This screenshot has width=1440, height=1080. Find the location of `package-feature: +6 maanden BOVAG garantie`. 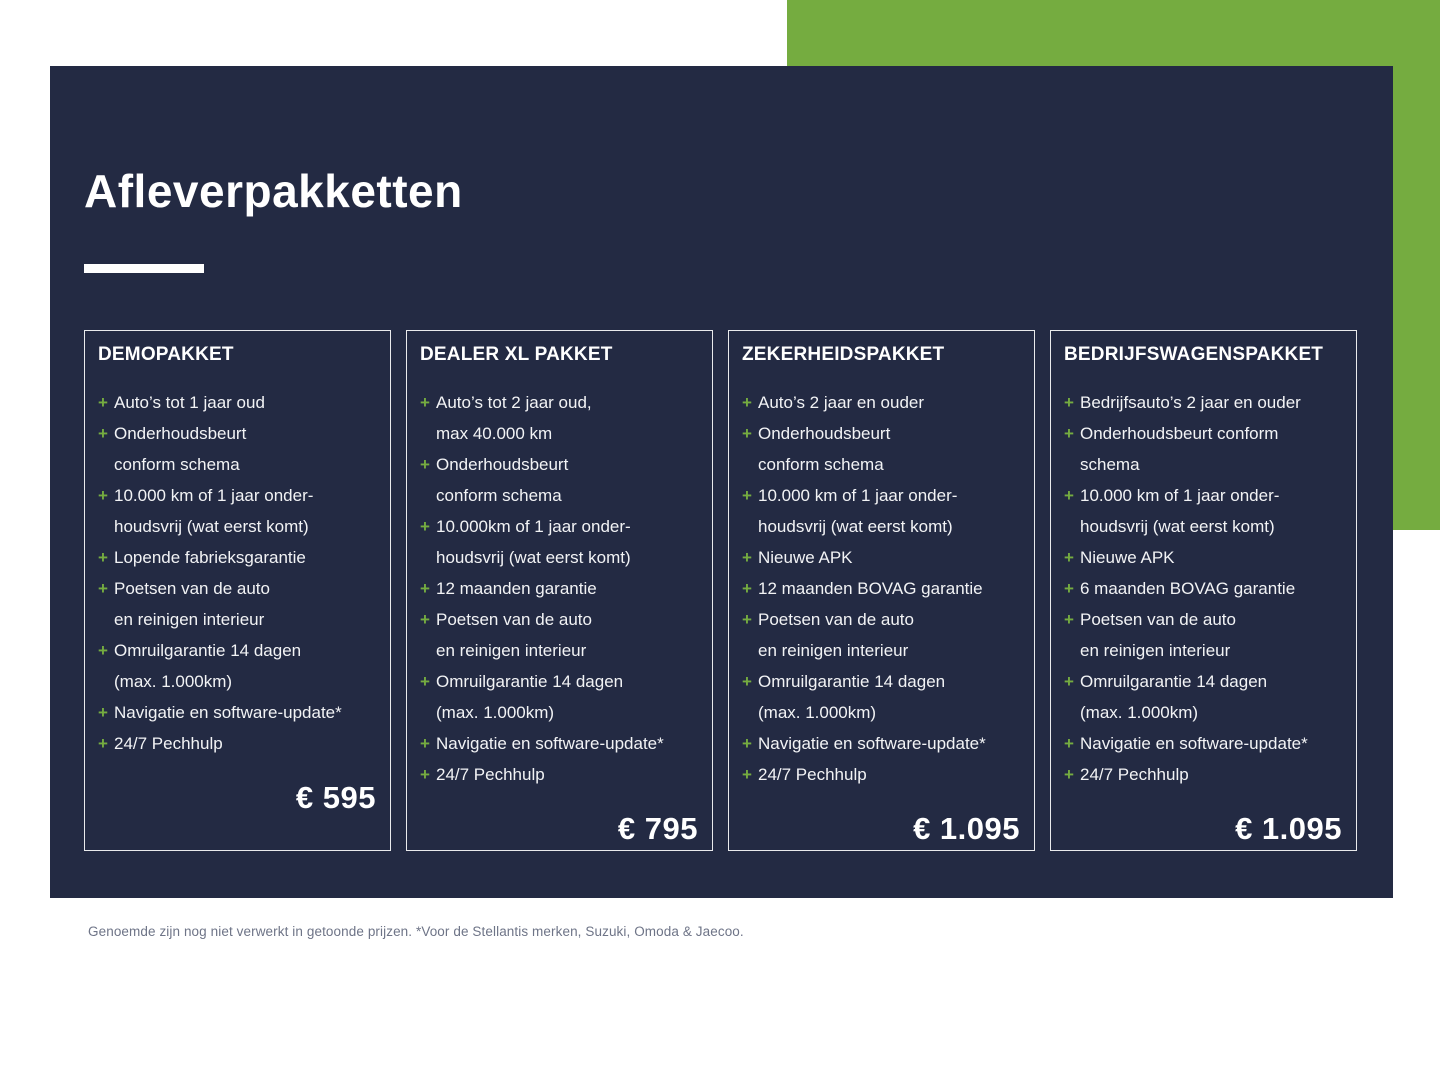

package-feature: +6 maanden BOVAG garantie is located at coordinates (1203, 588).